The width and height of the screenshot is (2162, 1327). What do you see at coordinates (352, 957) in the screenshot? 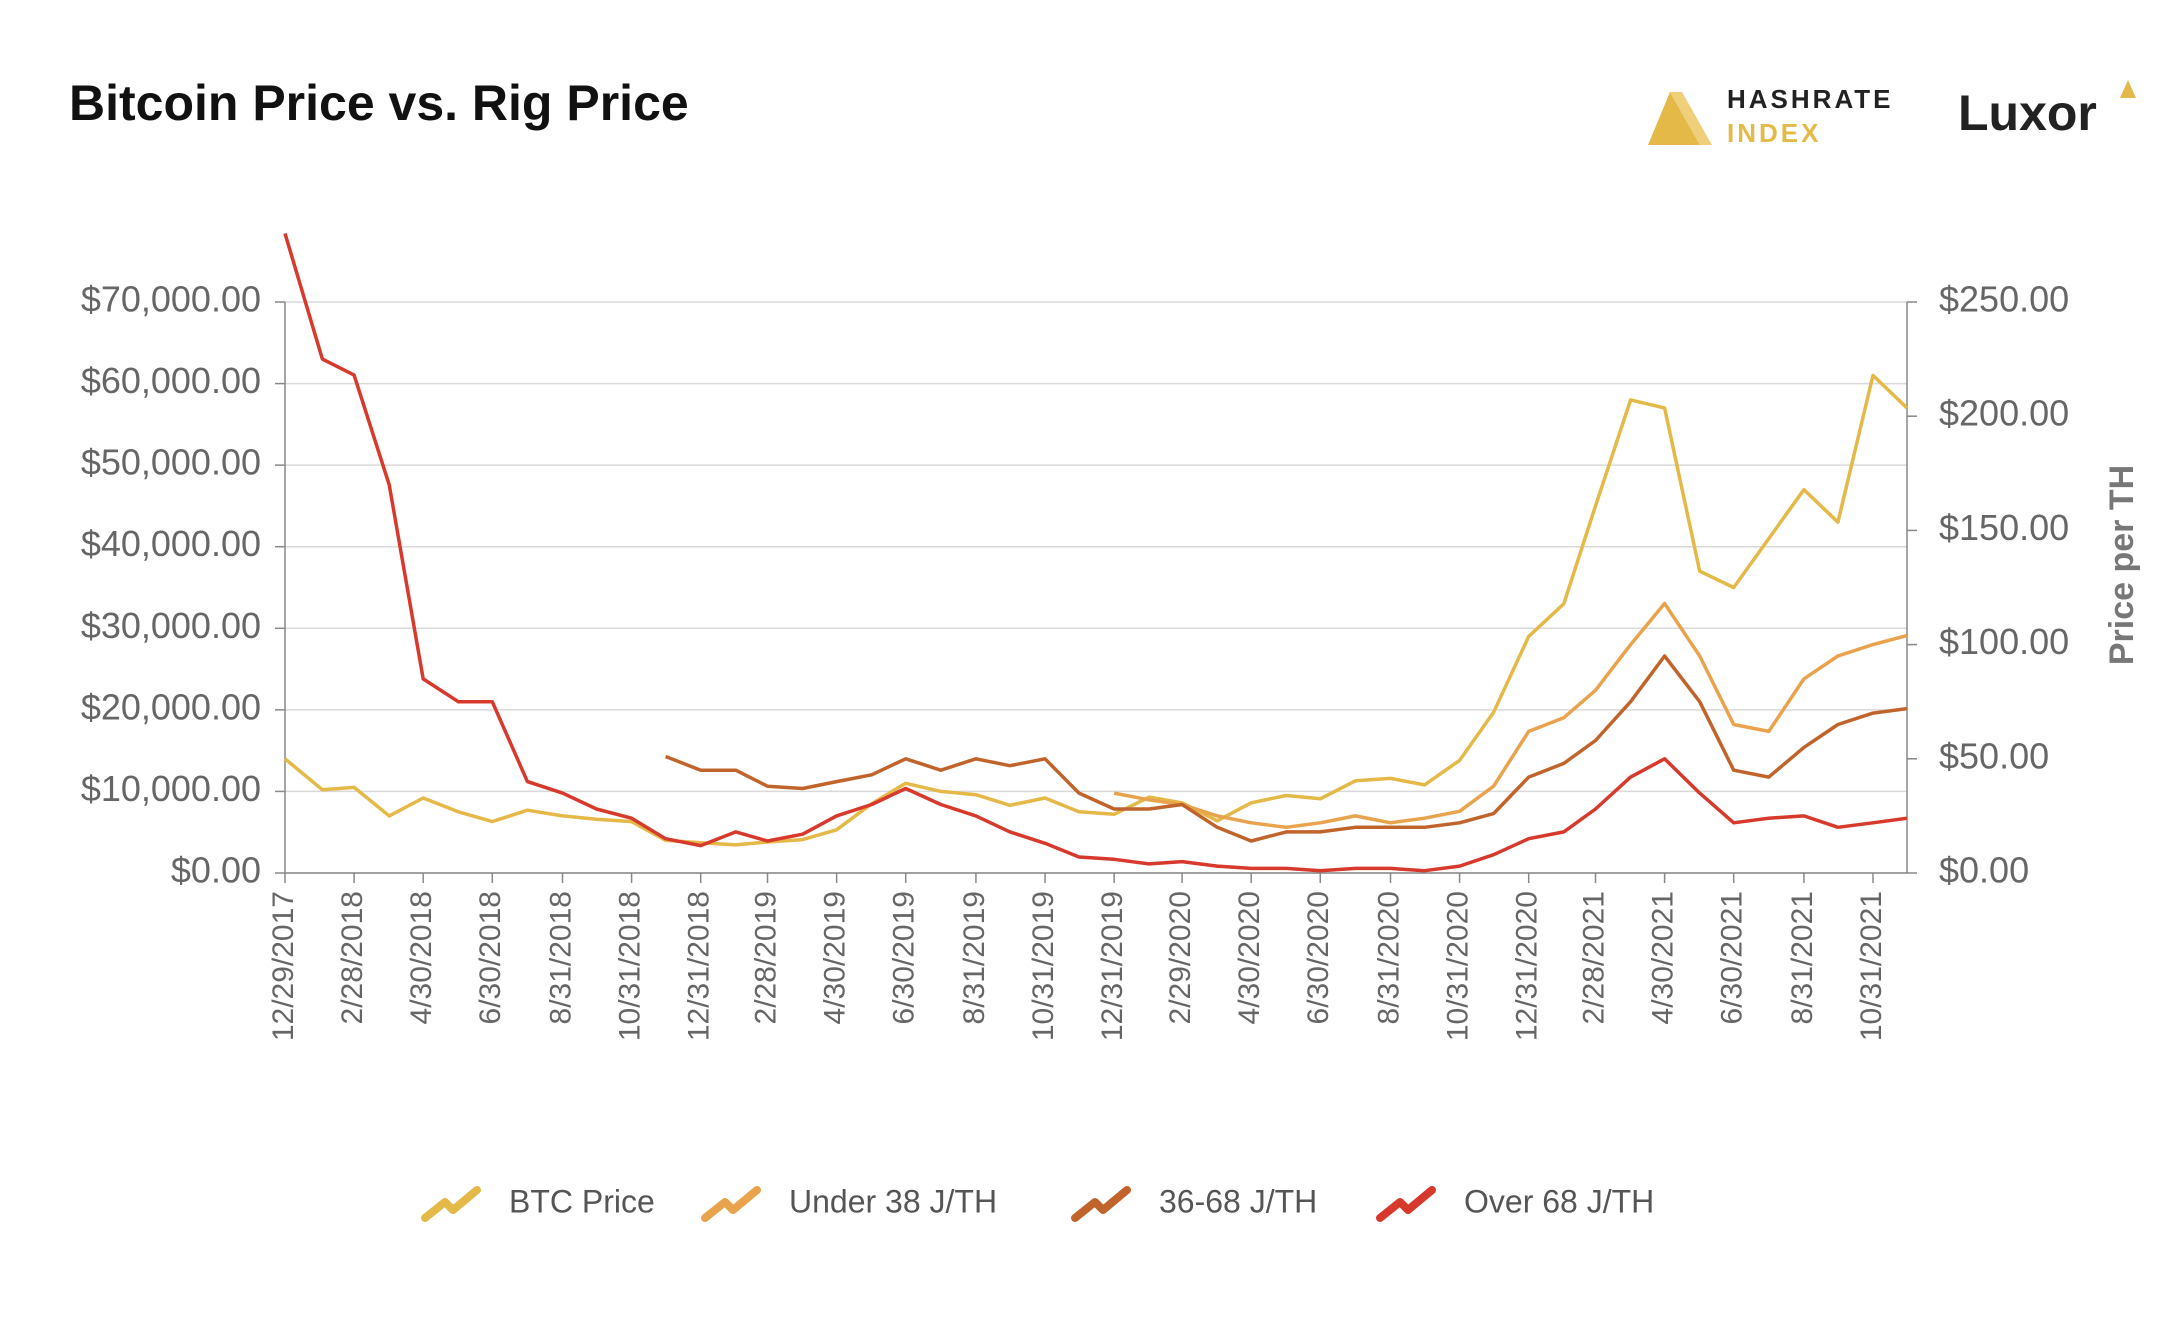
I see `x-tick-label: 2/28/2018` at bounding box center [352, 957].